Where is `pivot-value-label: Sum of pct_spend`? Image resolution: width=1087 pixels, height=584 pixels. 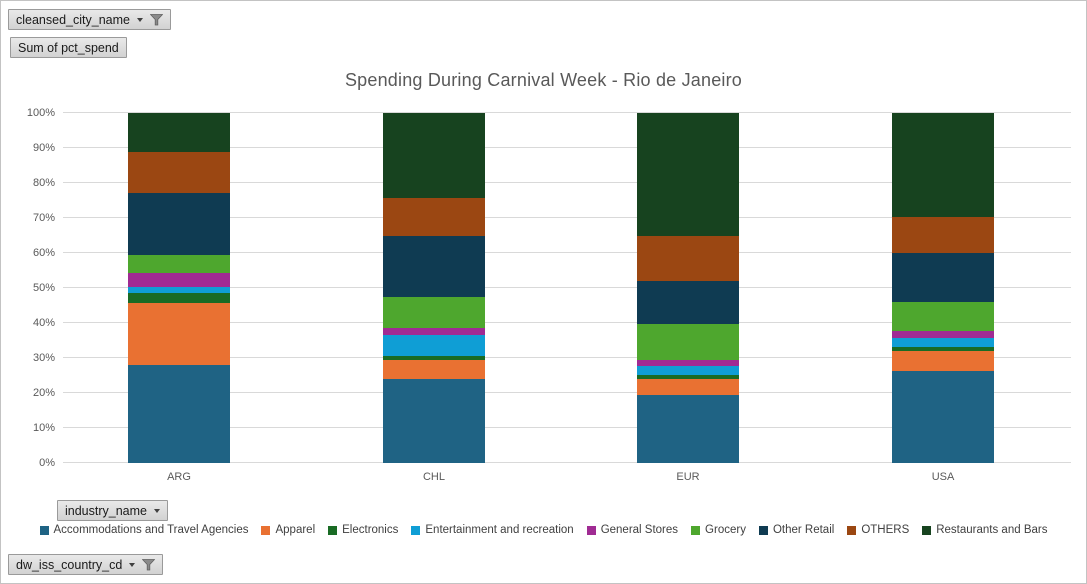 pivot-value-label: Sum of pct_spend is located at coordinates (68, 47).